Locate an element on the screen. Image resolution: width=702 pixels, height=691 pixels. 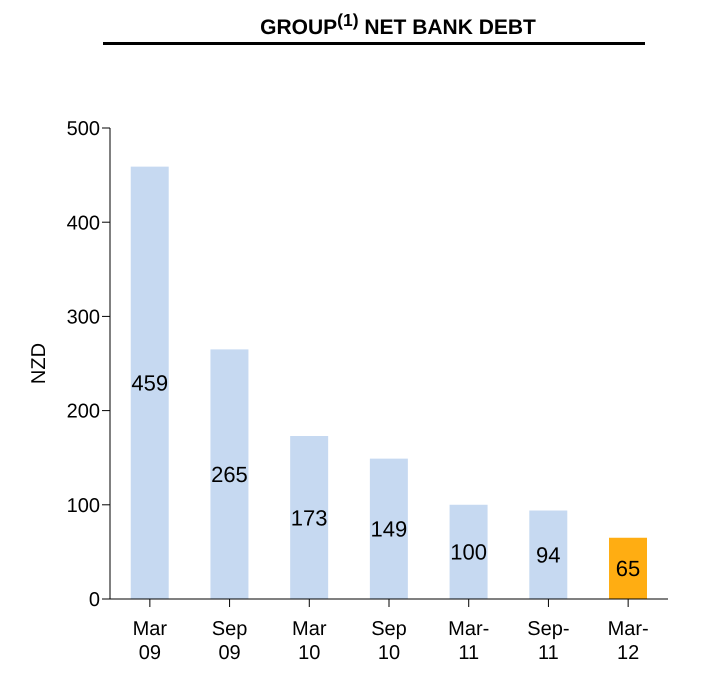
data-label: 149 is located at coordinates (389, 529).